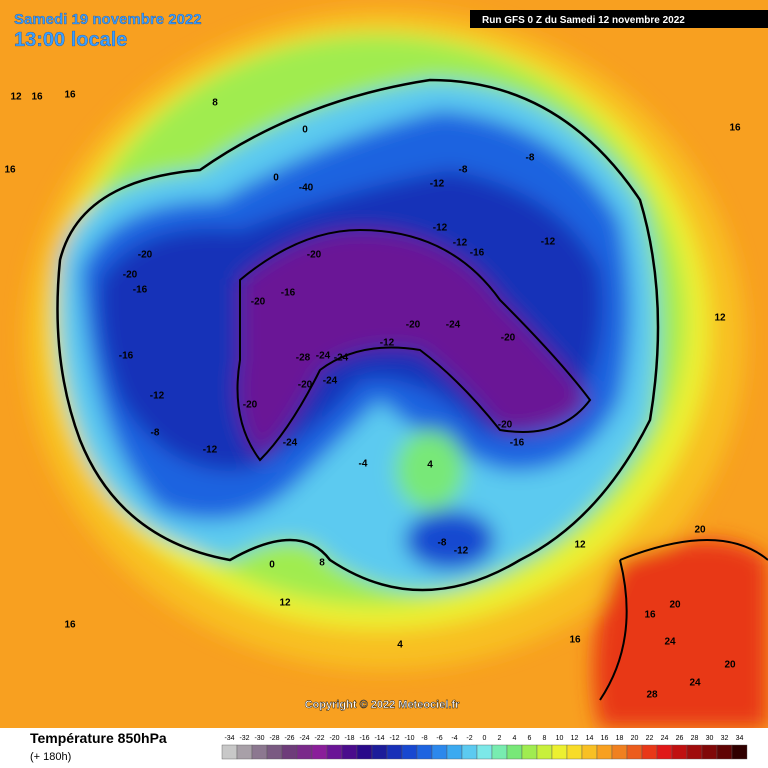 Image resolution: width=768 pixels, height=768 pixels. What do you see at coordinates (414, 345) in the screenshot?
I see `cold-isotherm` at bounding box center [414, 345].